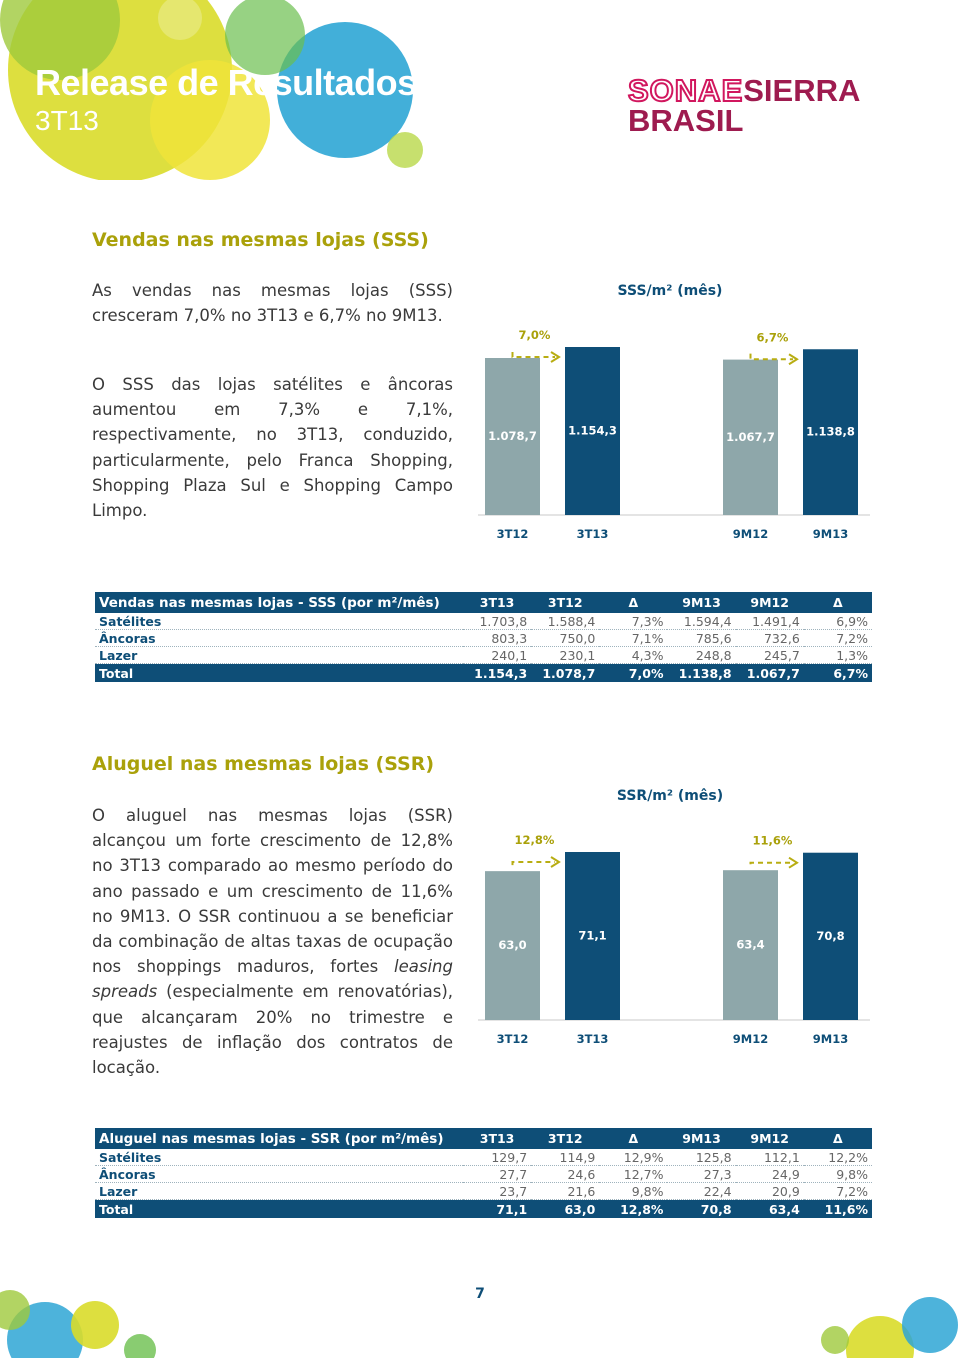 Image resolution: width=960 pixels, height=1358 pixels. I want to click on table-cell: 24,6, so click(565, 1174).